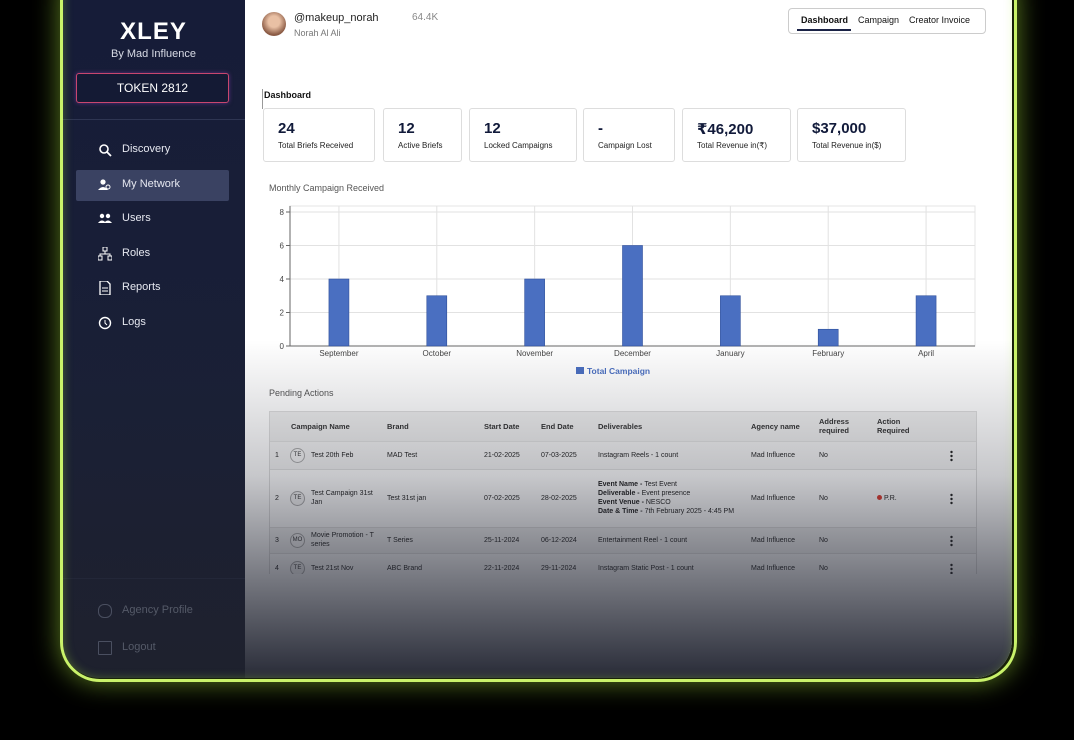 This screenshot has height=740, width=1074. Describe the element at coordinates (668, 484) in the screenshot. I see `deliverable: Event Name - Test Event` at that location.